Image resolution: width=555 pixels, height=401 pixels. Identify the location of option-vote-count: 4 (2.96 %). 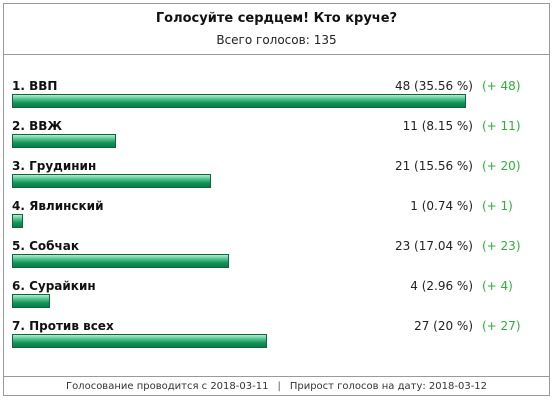
(441, 286).